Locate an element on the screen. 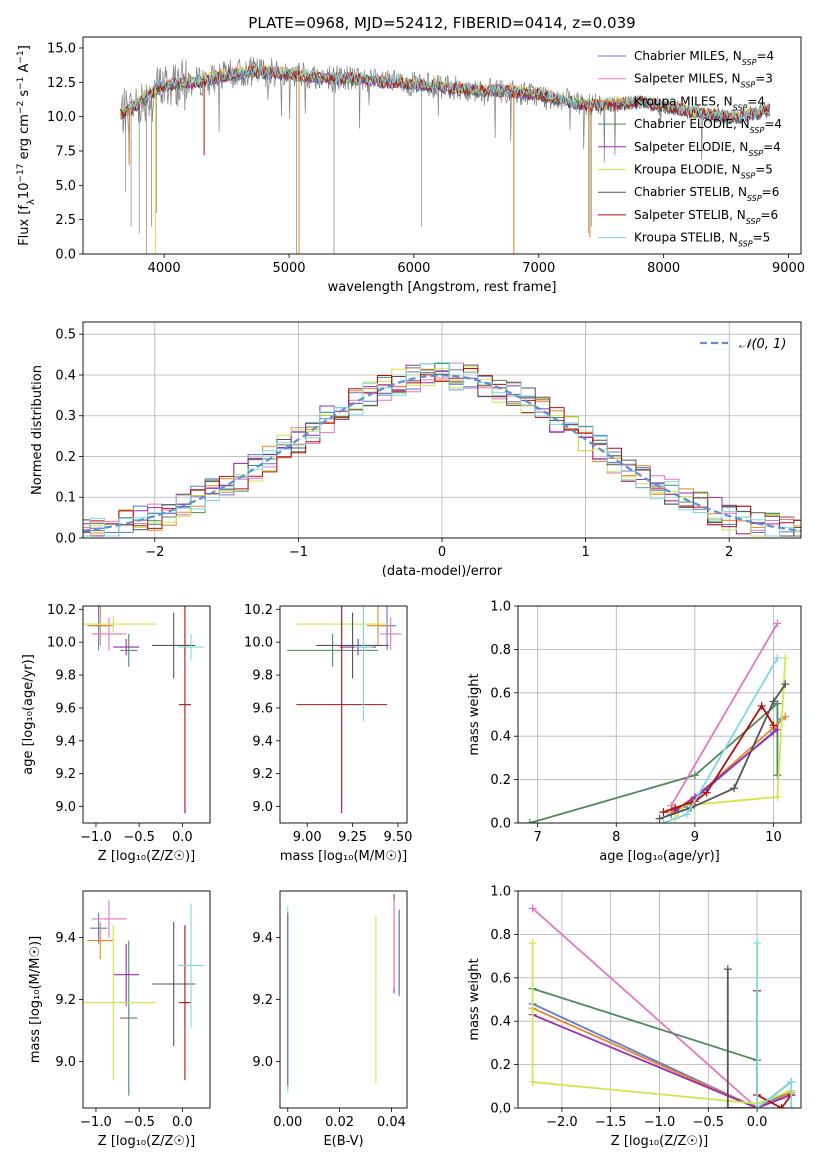 This screenshot has height=1170, width=819. y-label-part: −1 is located at coordinates (21, 56).